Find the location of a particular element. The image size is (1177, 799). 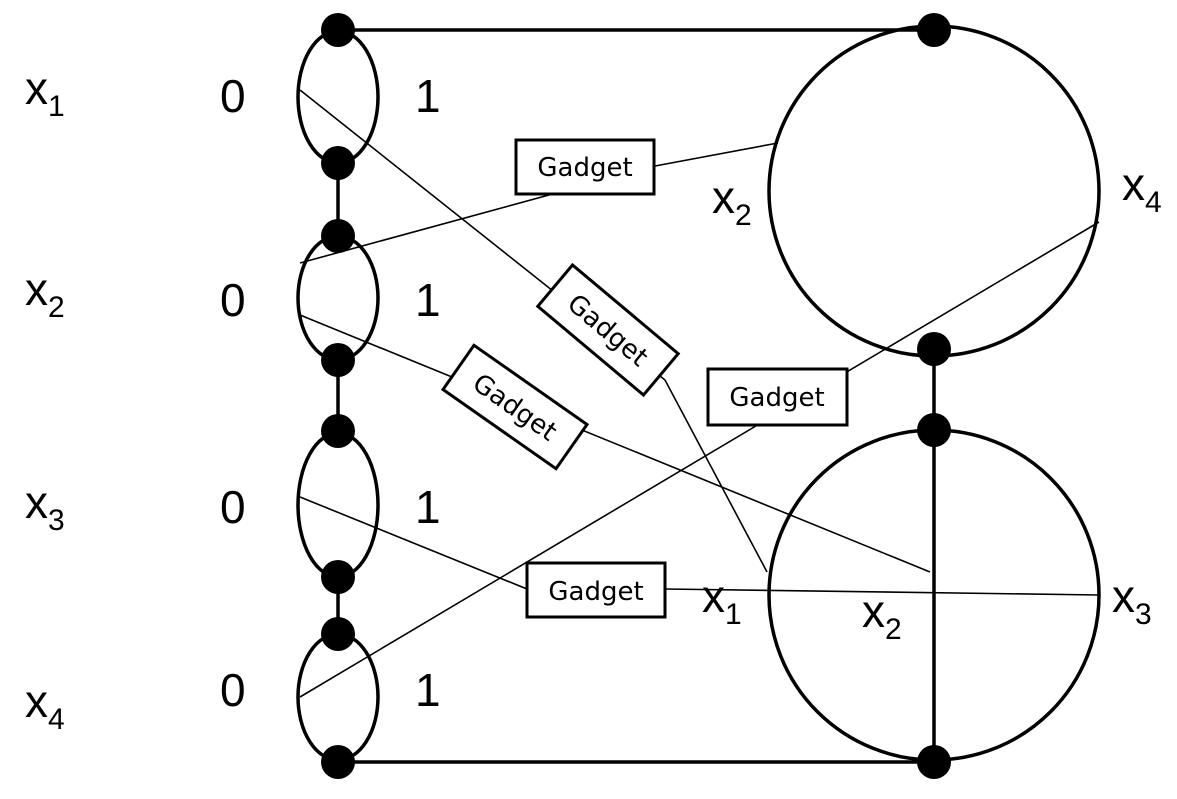

upper-clause-circle is located at coordinates (934, 191).